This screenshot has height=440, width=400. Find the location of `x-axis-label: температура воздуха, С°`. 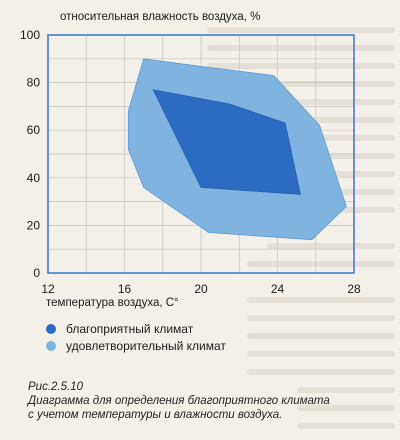

x-axis-label: температура воздуха, С° is located at coordinates (112, 303).